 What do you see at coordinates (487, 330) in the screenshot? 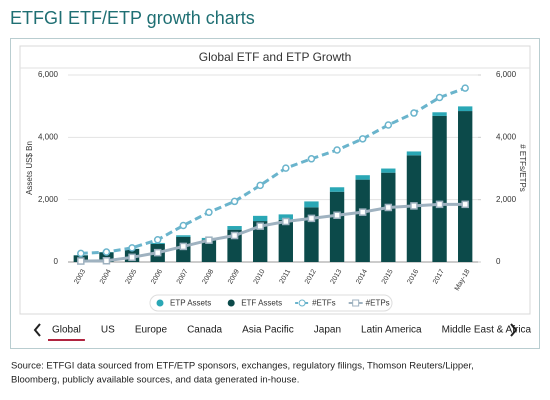
I see `tab: Middle East & Africa` at bounding box center [487, 330].